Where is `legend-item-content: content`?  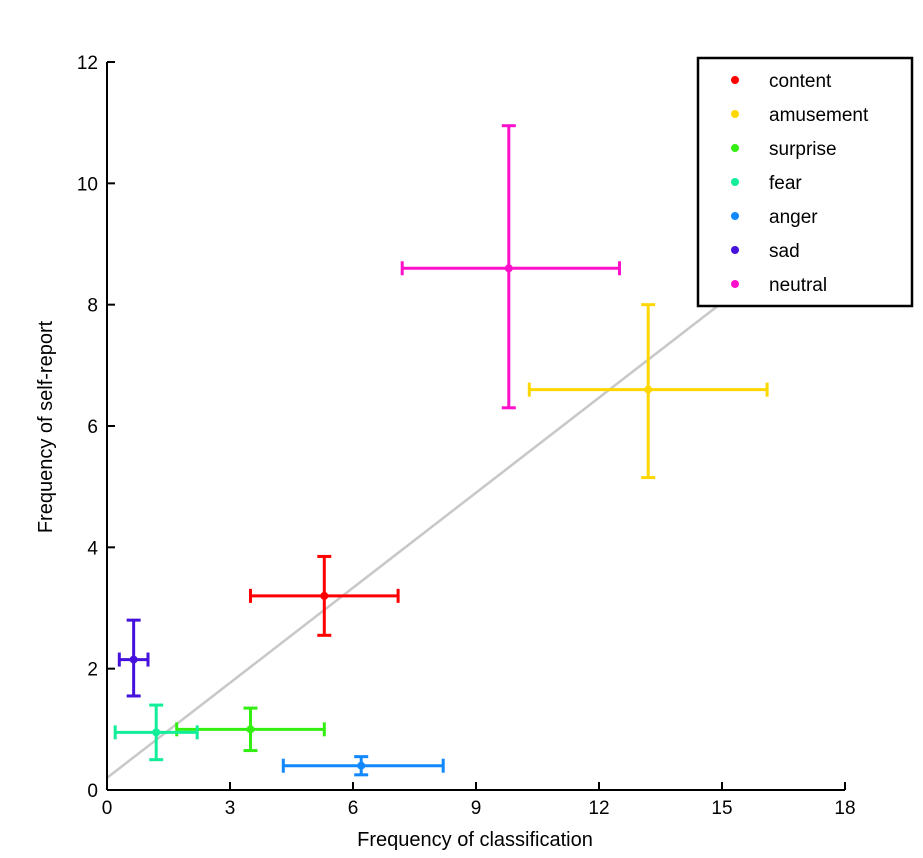
legend-item-content: content is located at coordinates (781, 81).